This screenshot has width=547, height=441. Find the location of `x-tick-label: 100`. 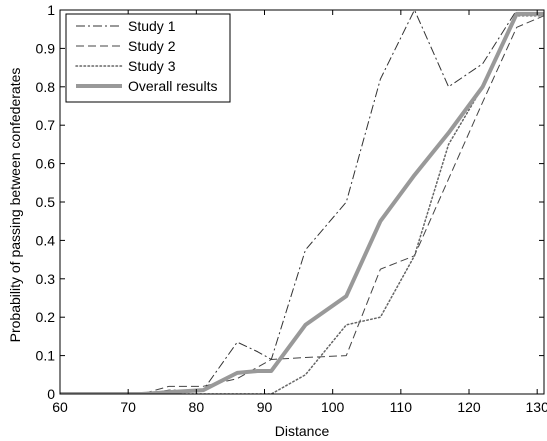

x-tick-label: 100 is located at coordinates (333, 407).